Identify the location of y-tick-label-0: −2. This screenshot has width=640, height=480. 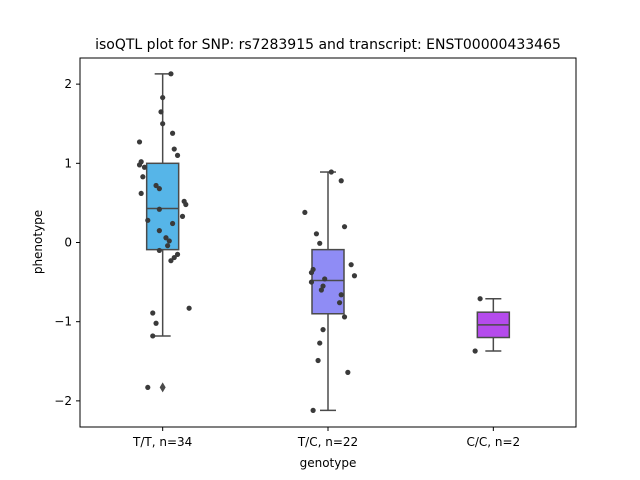
(63, 401).